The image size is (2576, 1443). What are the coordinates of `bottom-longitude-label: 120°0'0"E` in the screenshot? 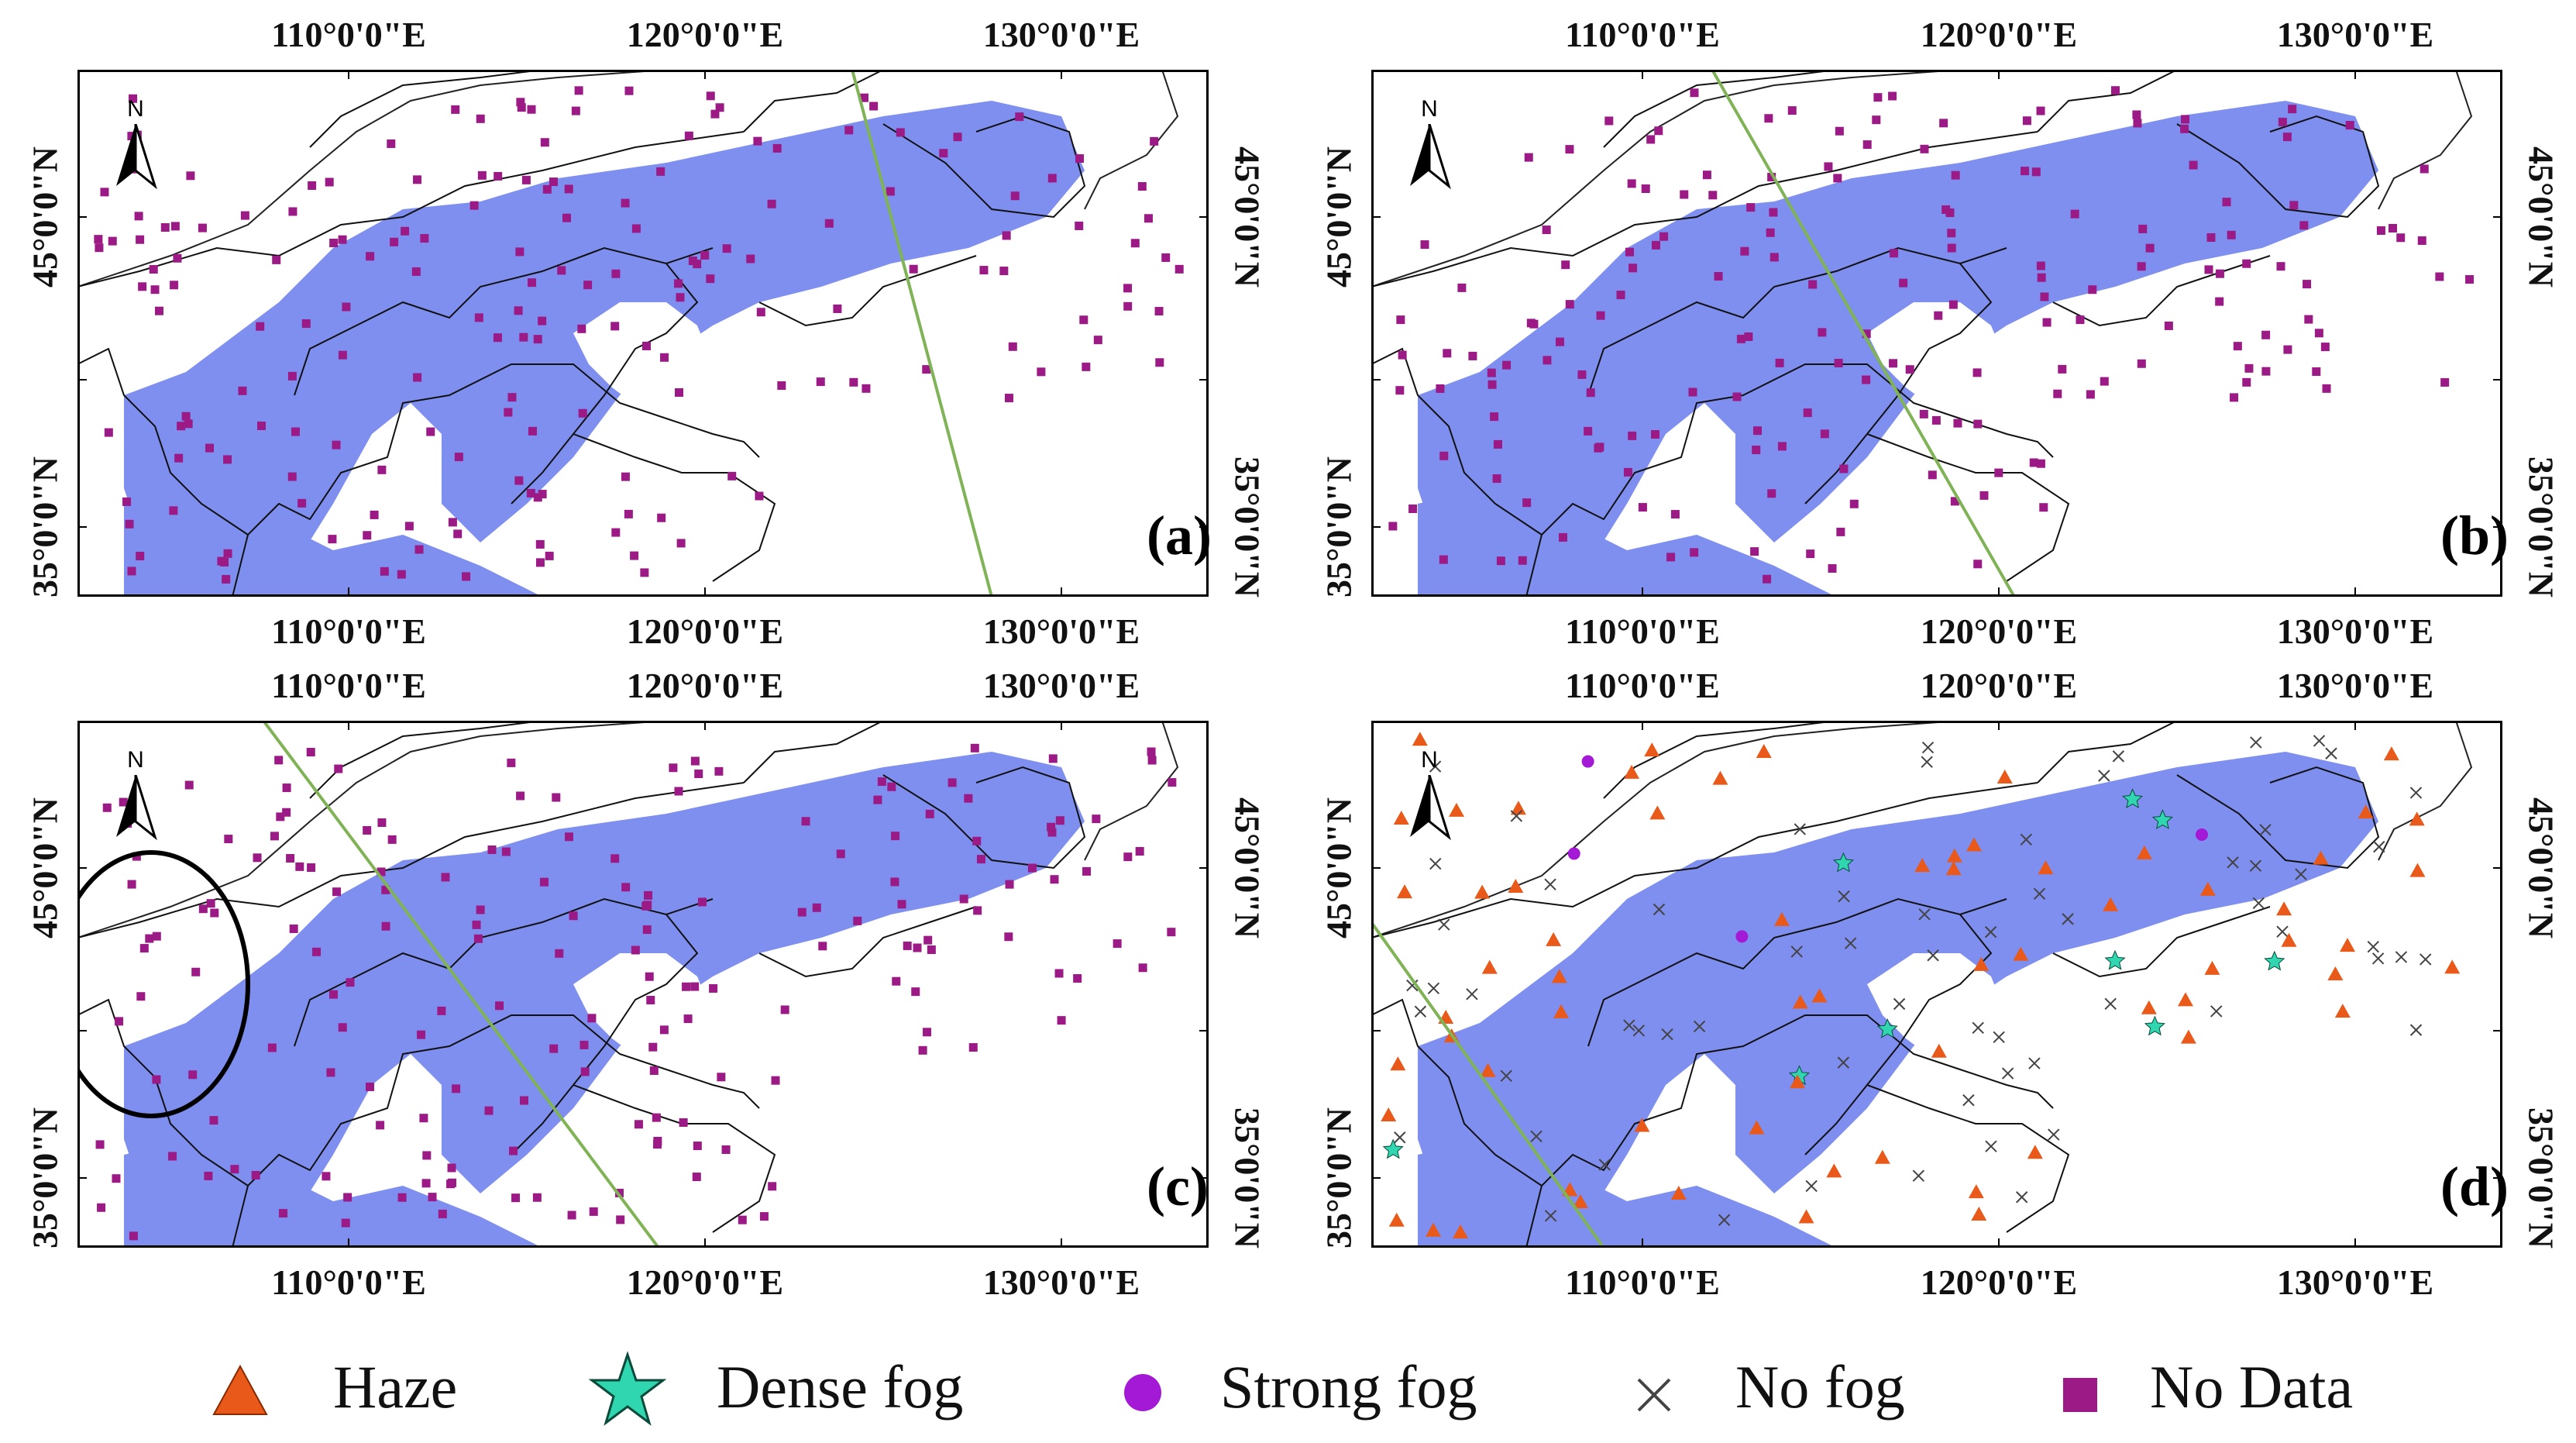 It's located at (705, 1282).